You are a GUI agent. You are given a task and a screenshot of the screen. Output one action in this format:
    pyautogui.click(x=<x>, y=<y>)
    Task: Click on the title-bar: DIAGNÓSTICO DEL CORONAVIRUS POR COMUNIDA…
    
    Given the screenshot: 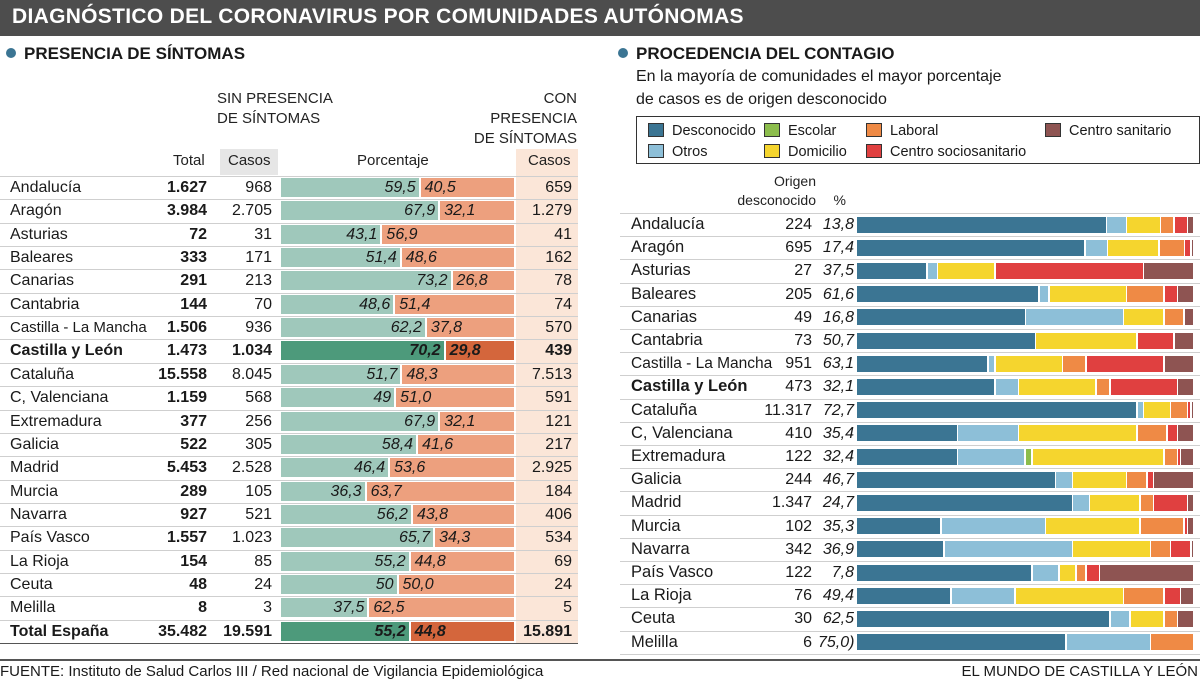 What is the action you would take?
    pyautogui.click(x=600, y=18)
    